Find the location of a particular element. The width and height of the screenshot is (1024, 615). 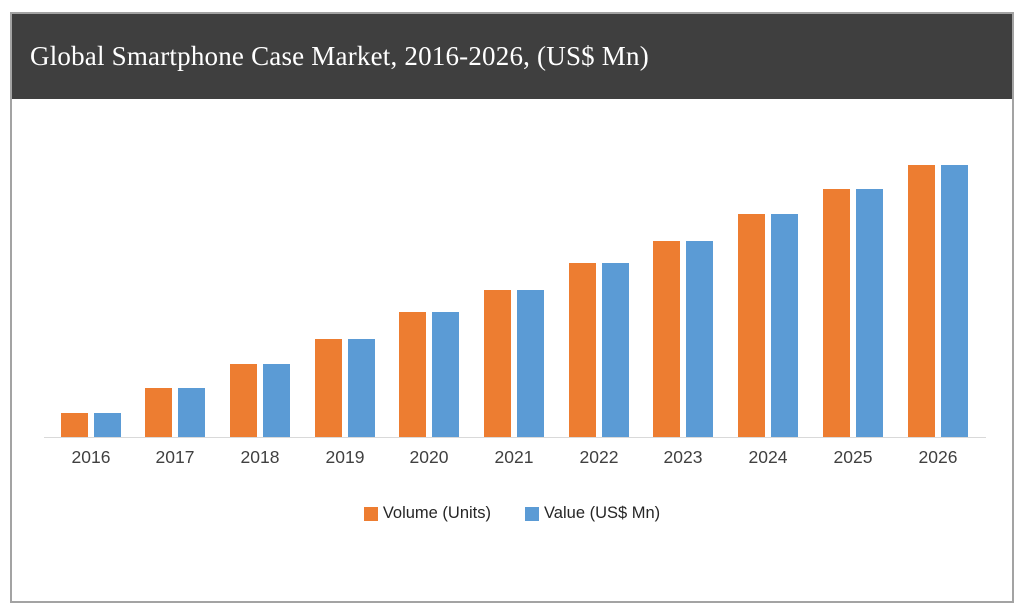

x-axis-label-2019: 2019 is located at coordinates (345, 457).